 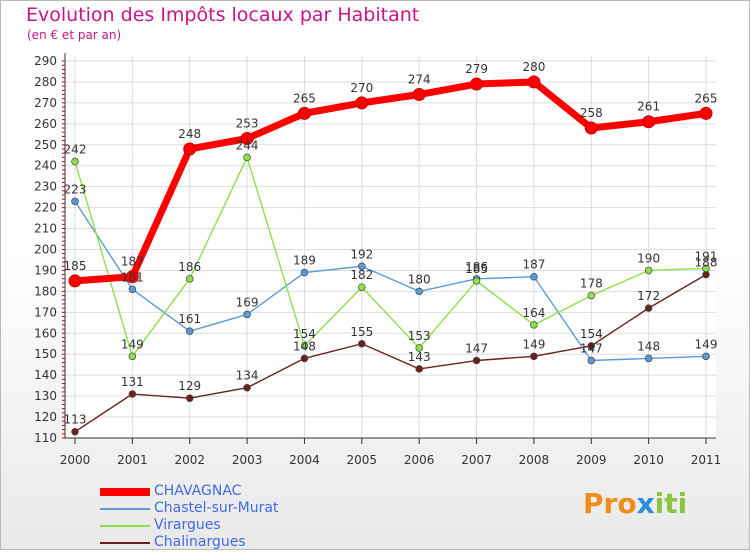 I want to click on data-label: 189, so click(x=304, y=261).